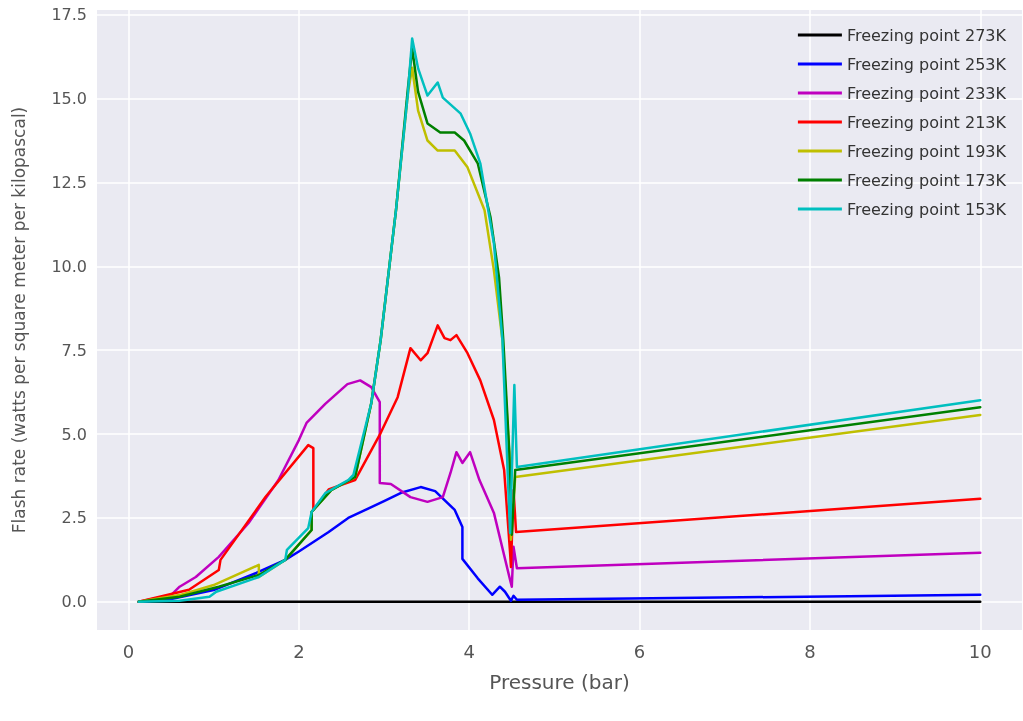  What do you see at coordinates (639, 651) in the screenshot?
I see `x-tick-label: 6` at bounding box center [639, 651].